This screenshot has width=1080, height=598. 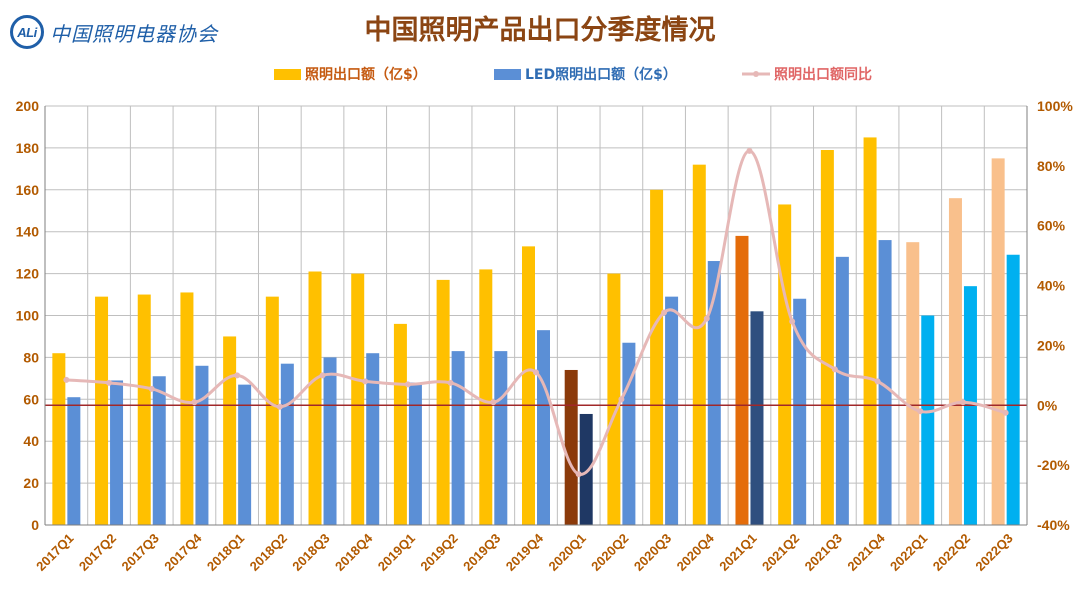 What do you see at coordinates (823, 552) in the screenshot?
I see `x-axis-tick-label: 2021Q3` at bounding box center [823, 552].